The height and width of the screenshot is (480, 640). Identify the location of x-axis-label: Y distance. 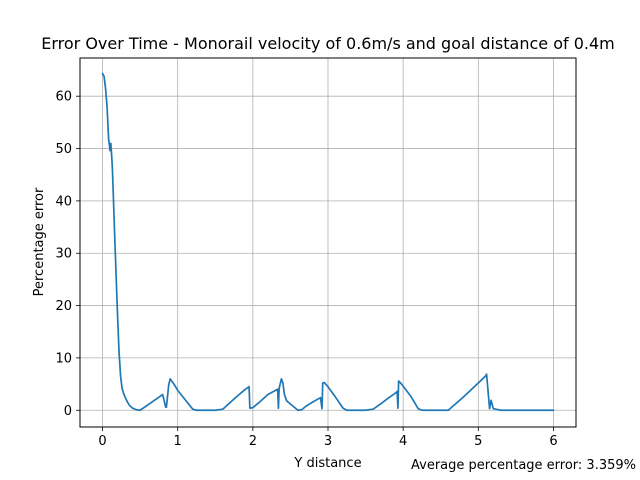
(327, 463).